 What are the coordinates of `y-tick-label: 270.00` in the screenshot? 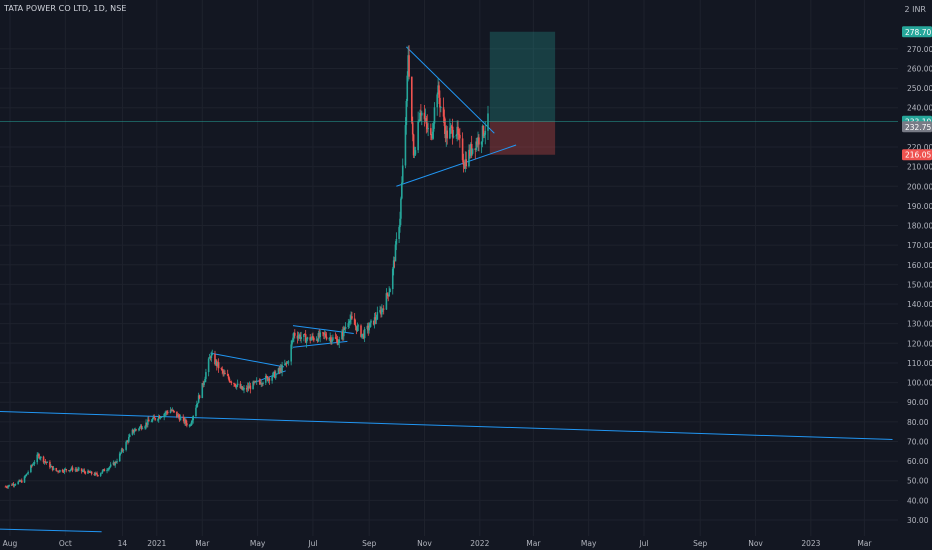 It's located at (919, 49).